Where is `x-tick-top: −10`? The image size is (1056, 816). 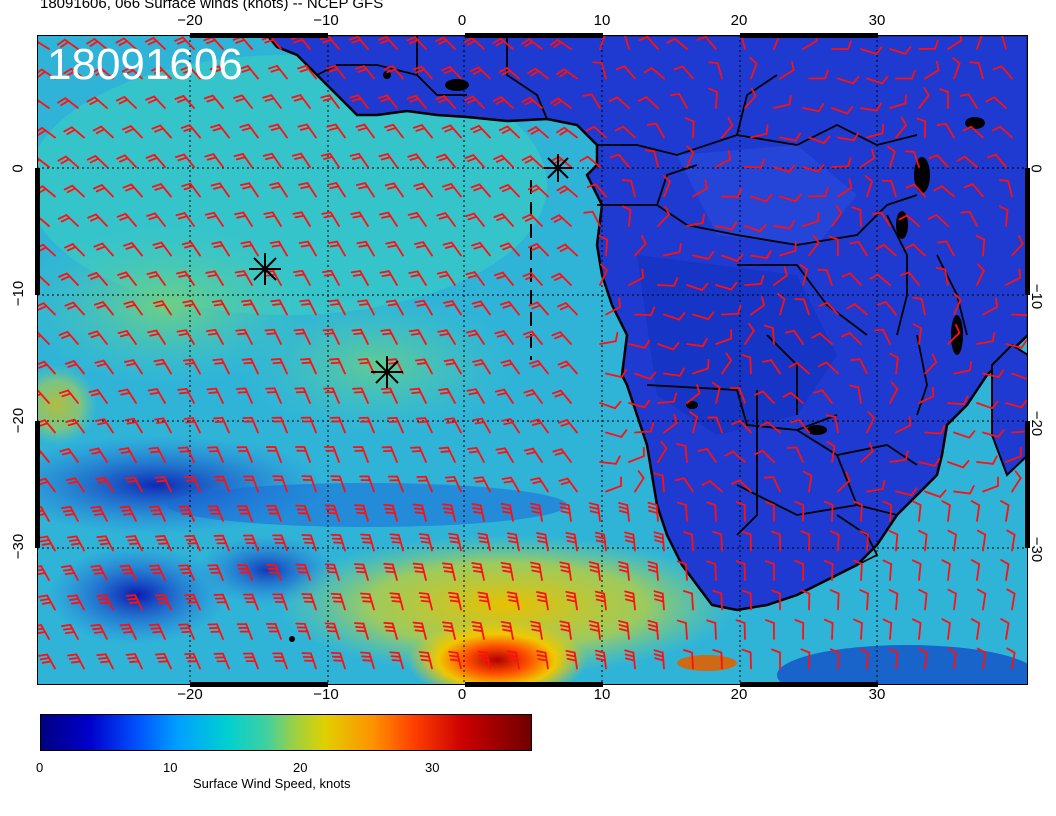
x-tick-top: −10 is located at coordinates (326, 20).